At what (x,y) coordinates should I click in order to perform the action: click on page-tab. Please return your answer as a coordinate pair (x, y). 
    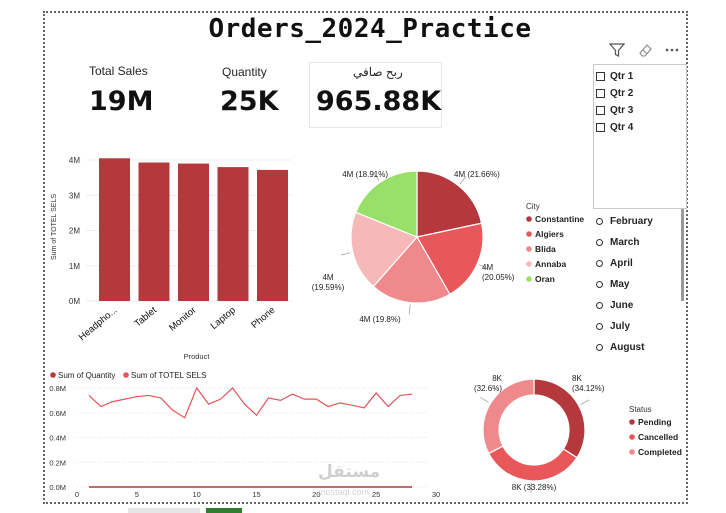
    Looking at the image, I should click on (164, 510).